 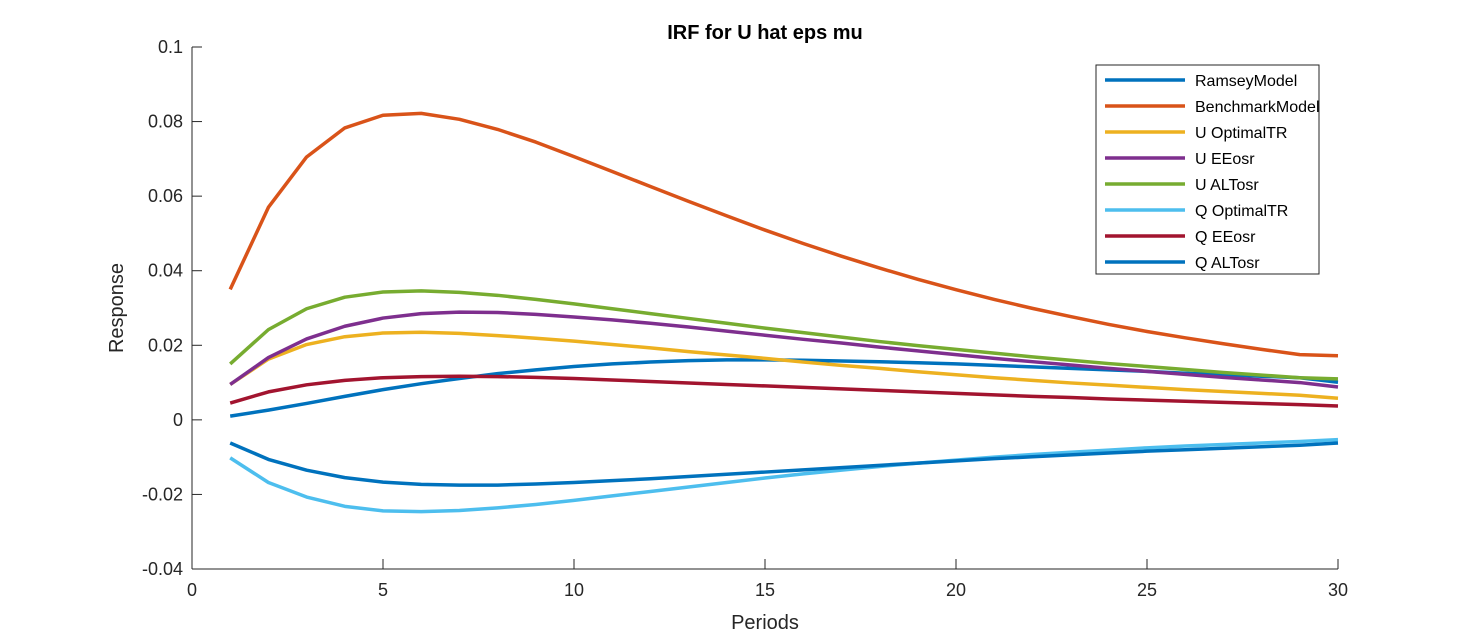 I want to click on y-tick-label: 0.08, so click(x=165, y=122).